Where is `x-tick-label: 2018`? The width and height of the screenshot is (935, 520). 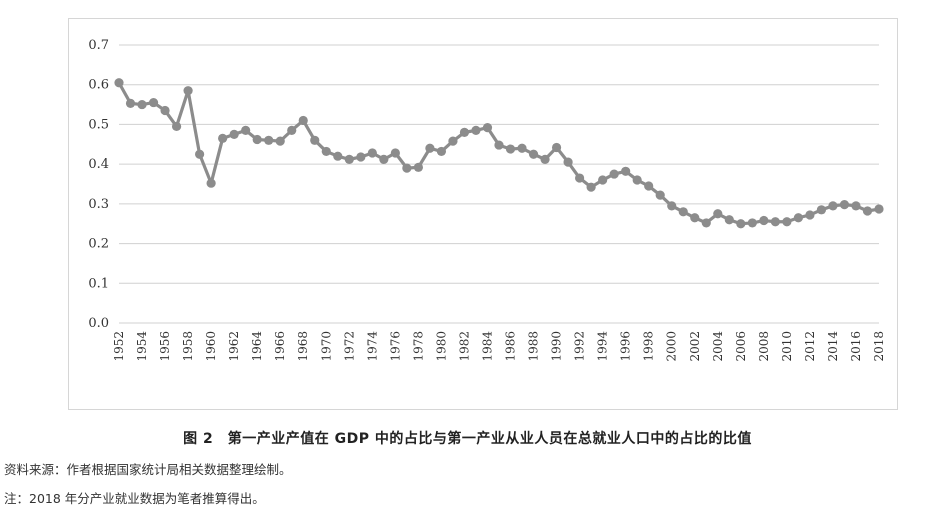 x-tick-label: 2018 is located at coordinates (879, 346).